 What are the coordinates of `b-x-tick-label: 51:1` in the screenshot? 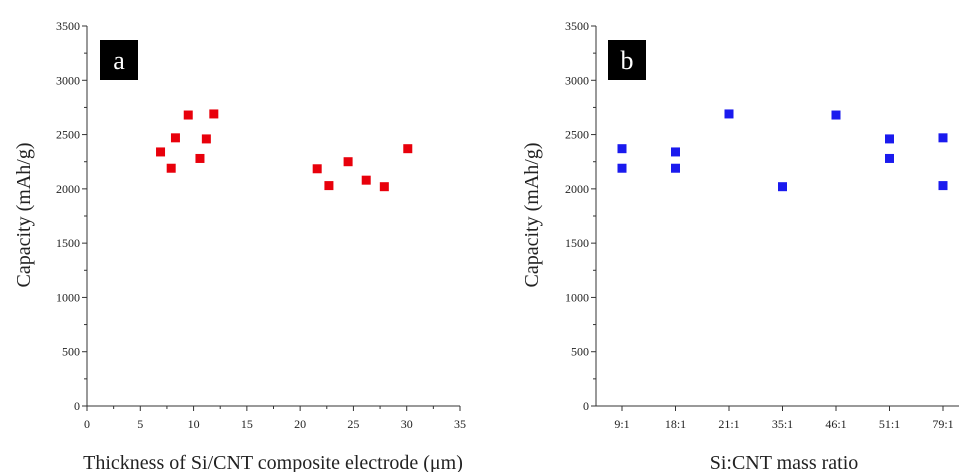 It's located at (889, 424).